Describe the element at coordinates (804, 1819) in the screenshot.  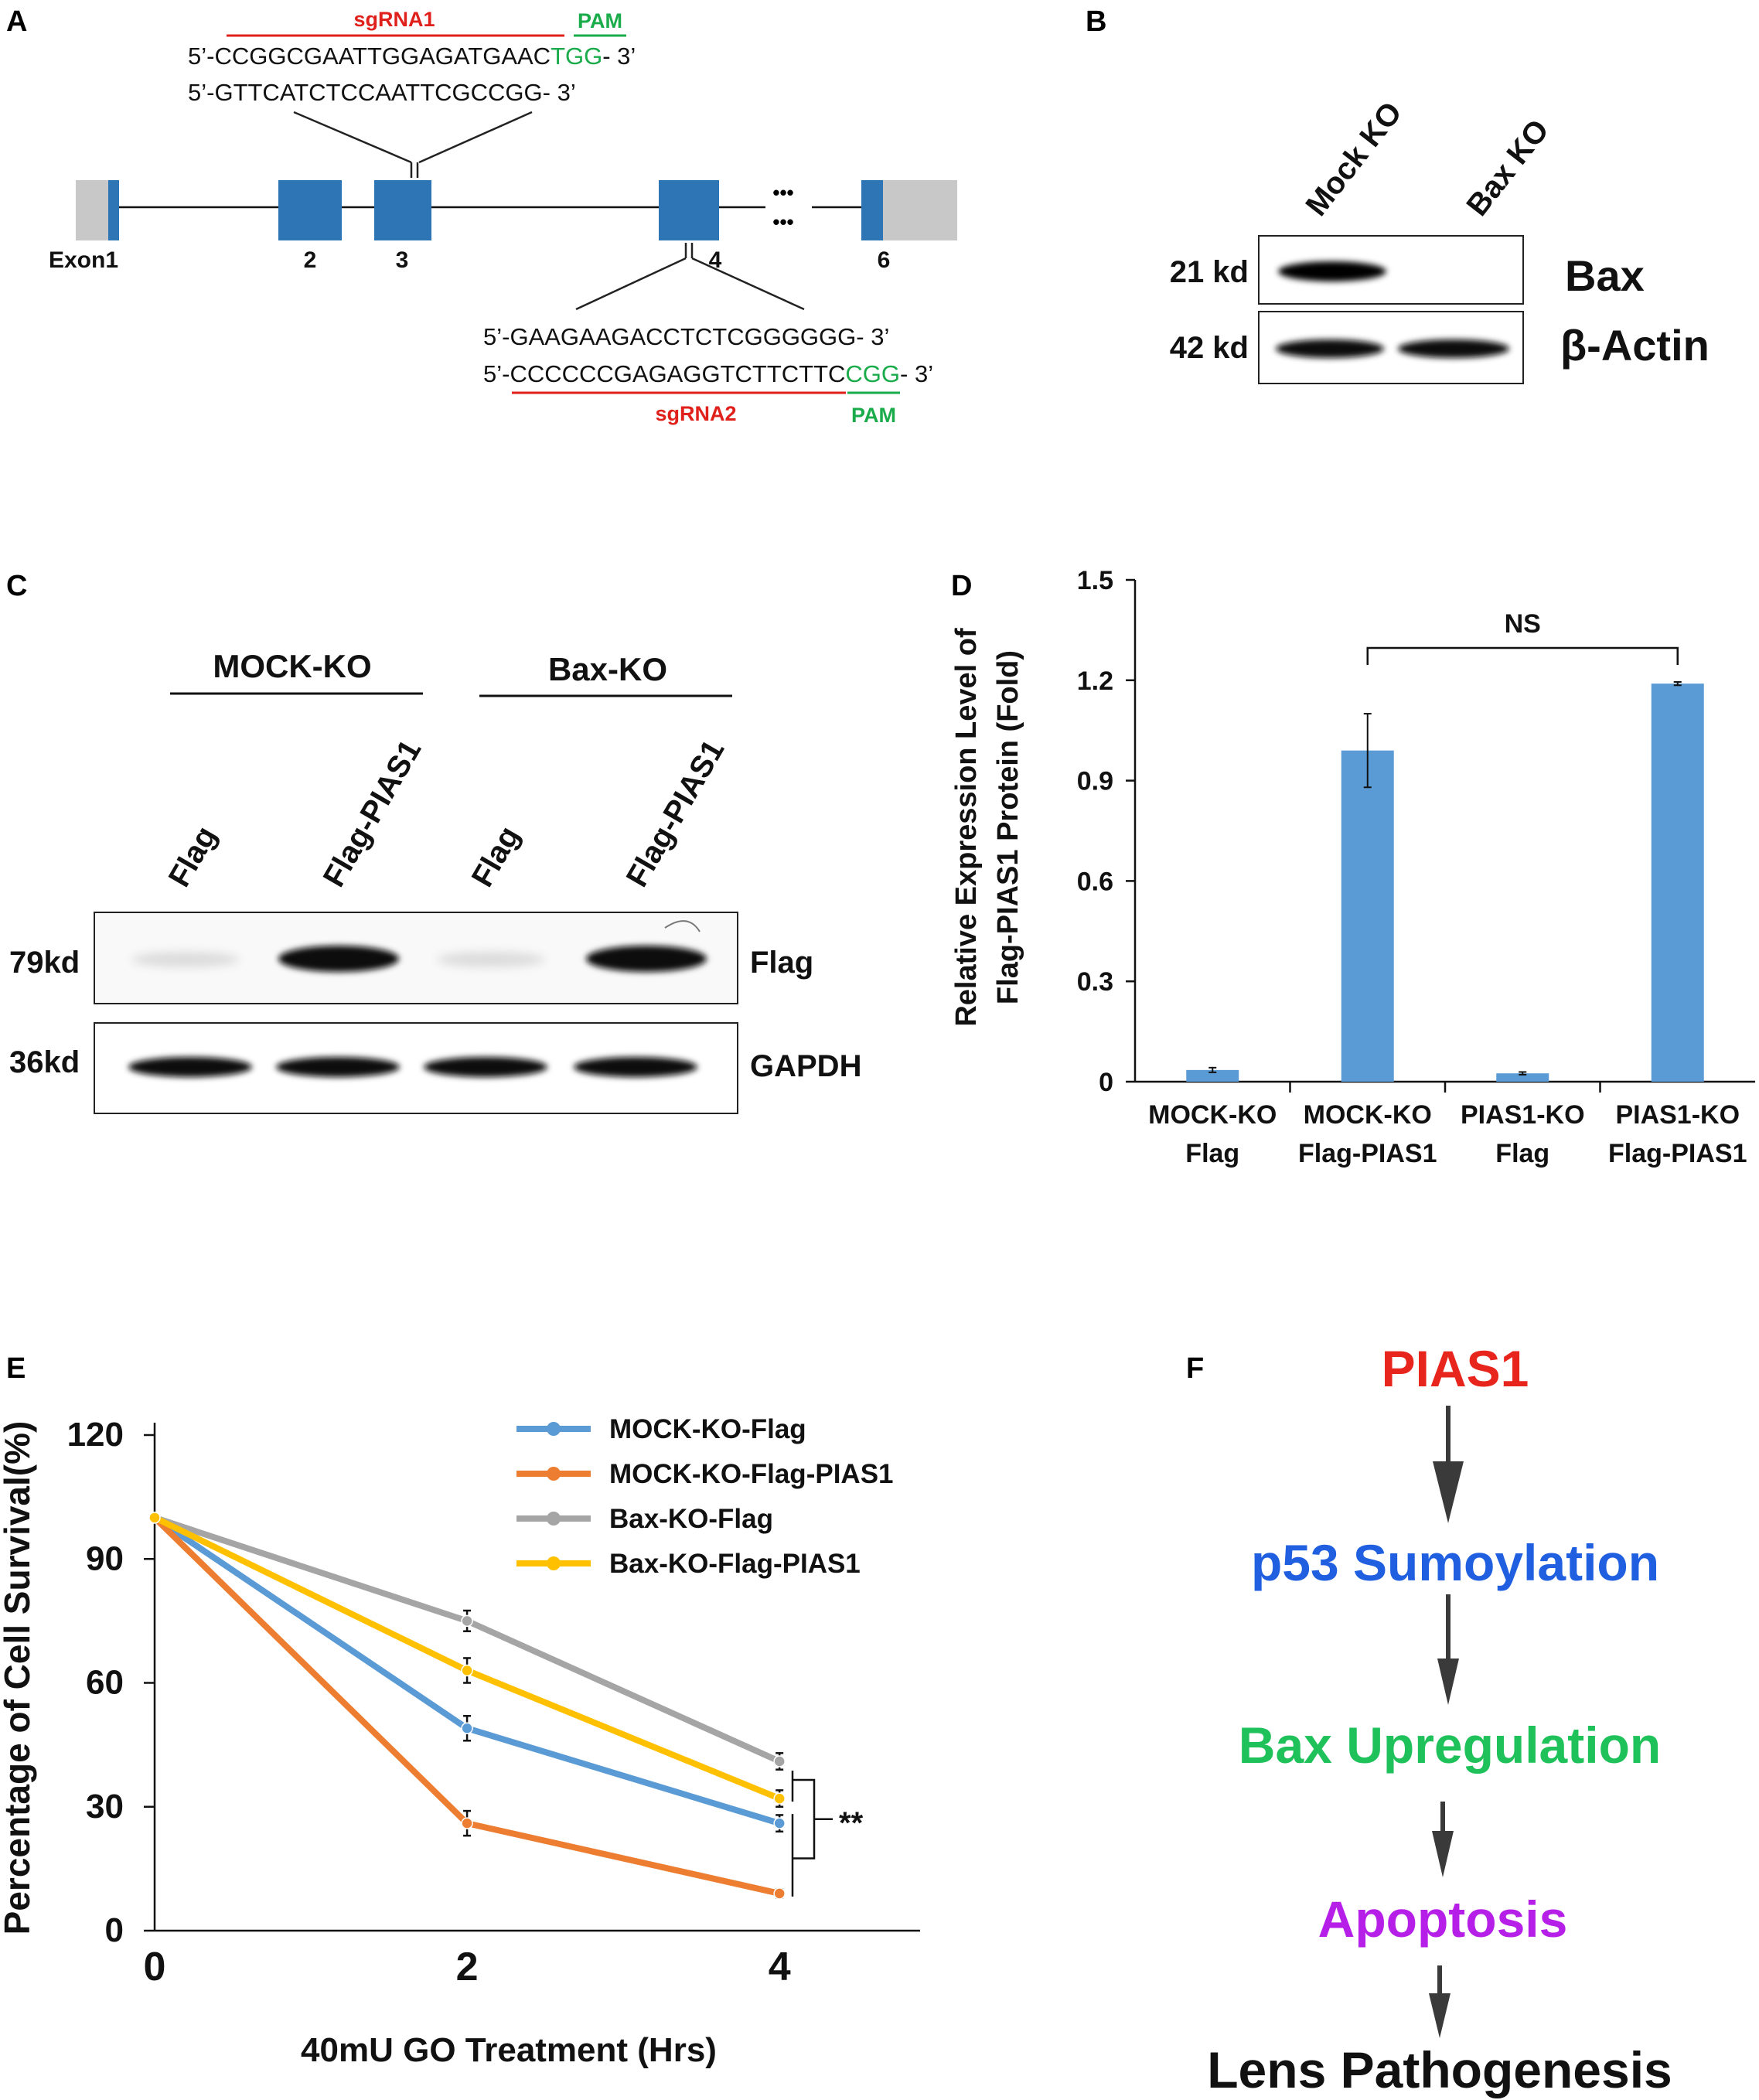
I see `e-sig-bracket-join` at that location.